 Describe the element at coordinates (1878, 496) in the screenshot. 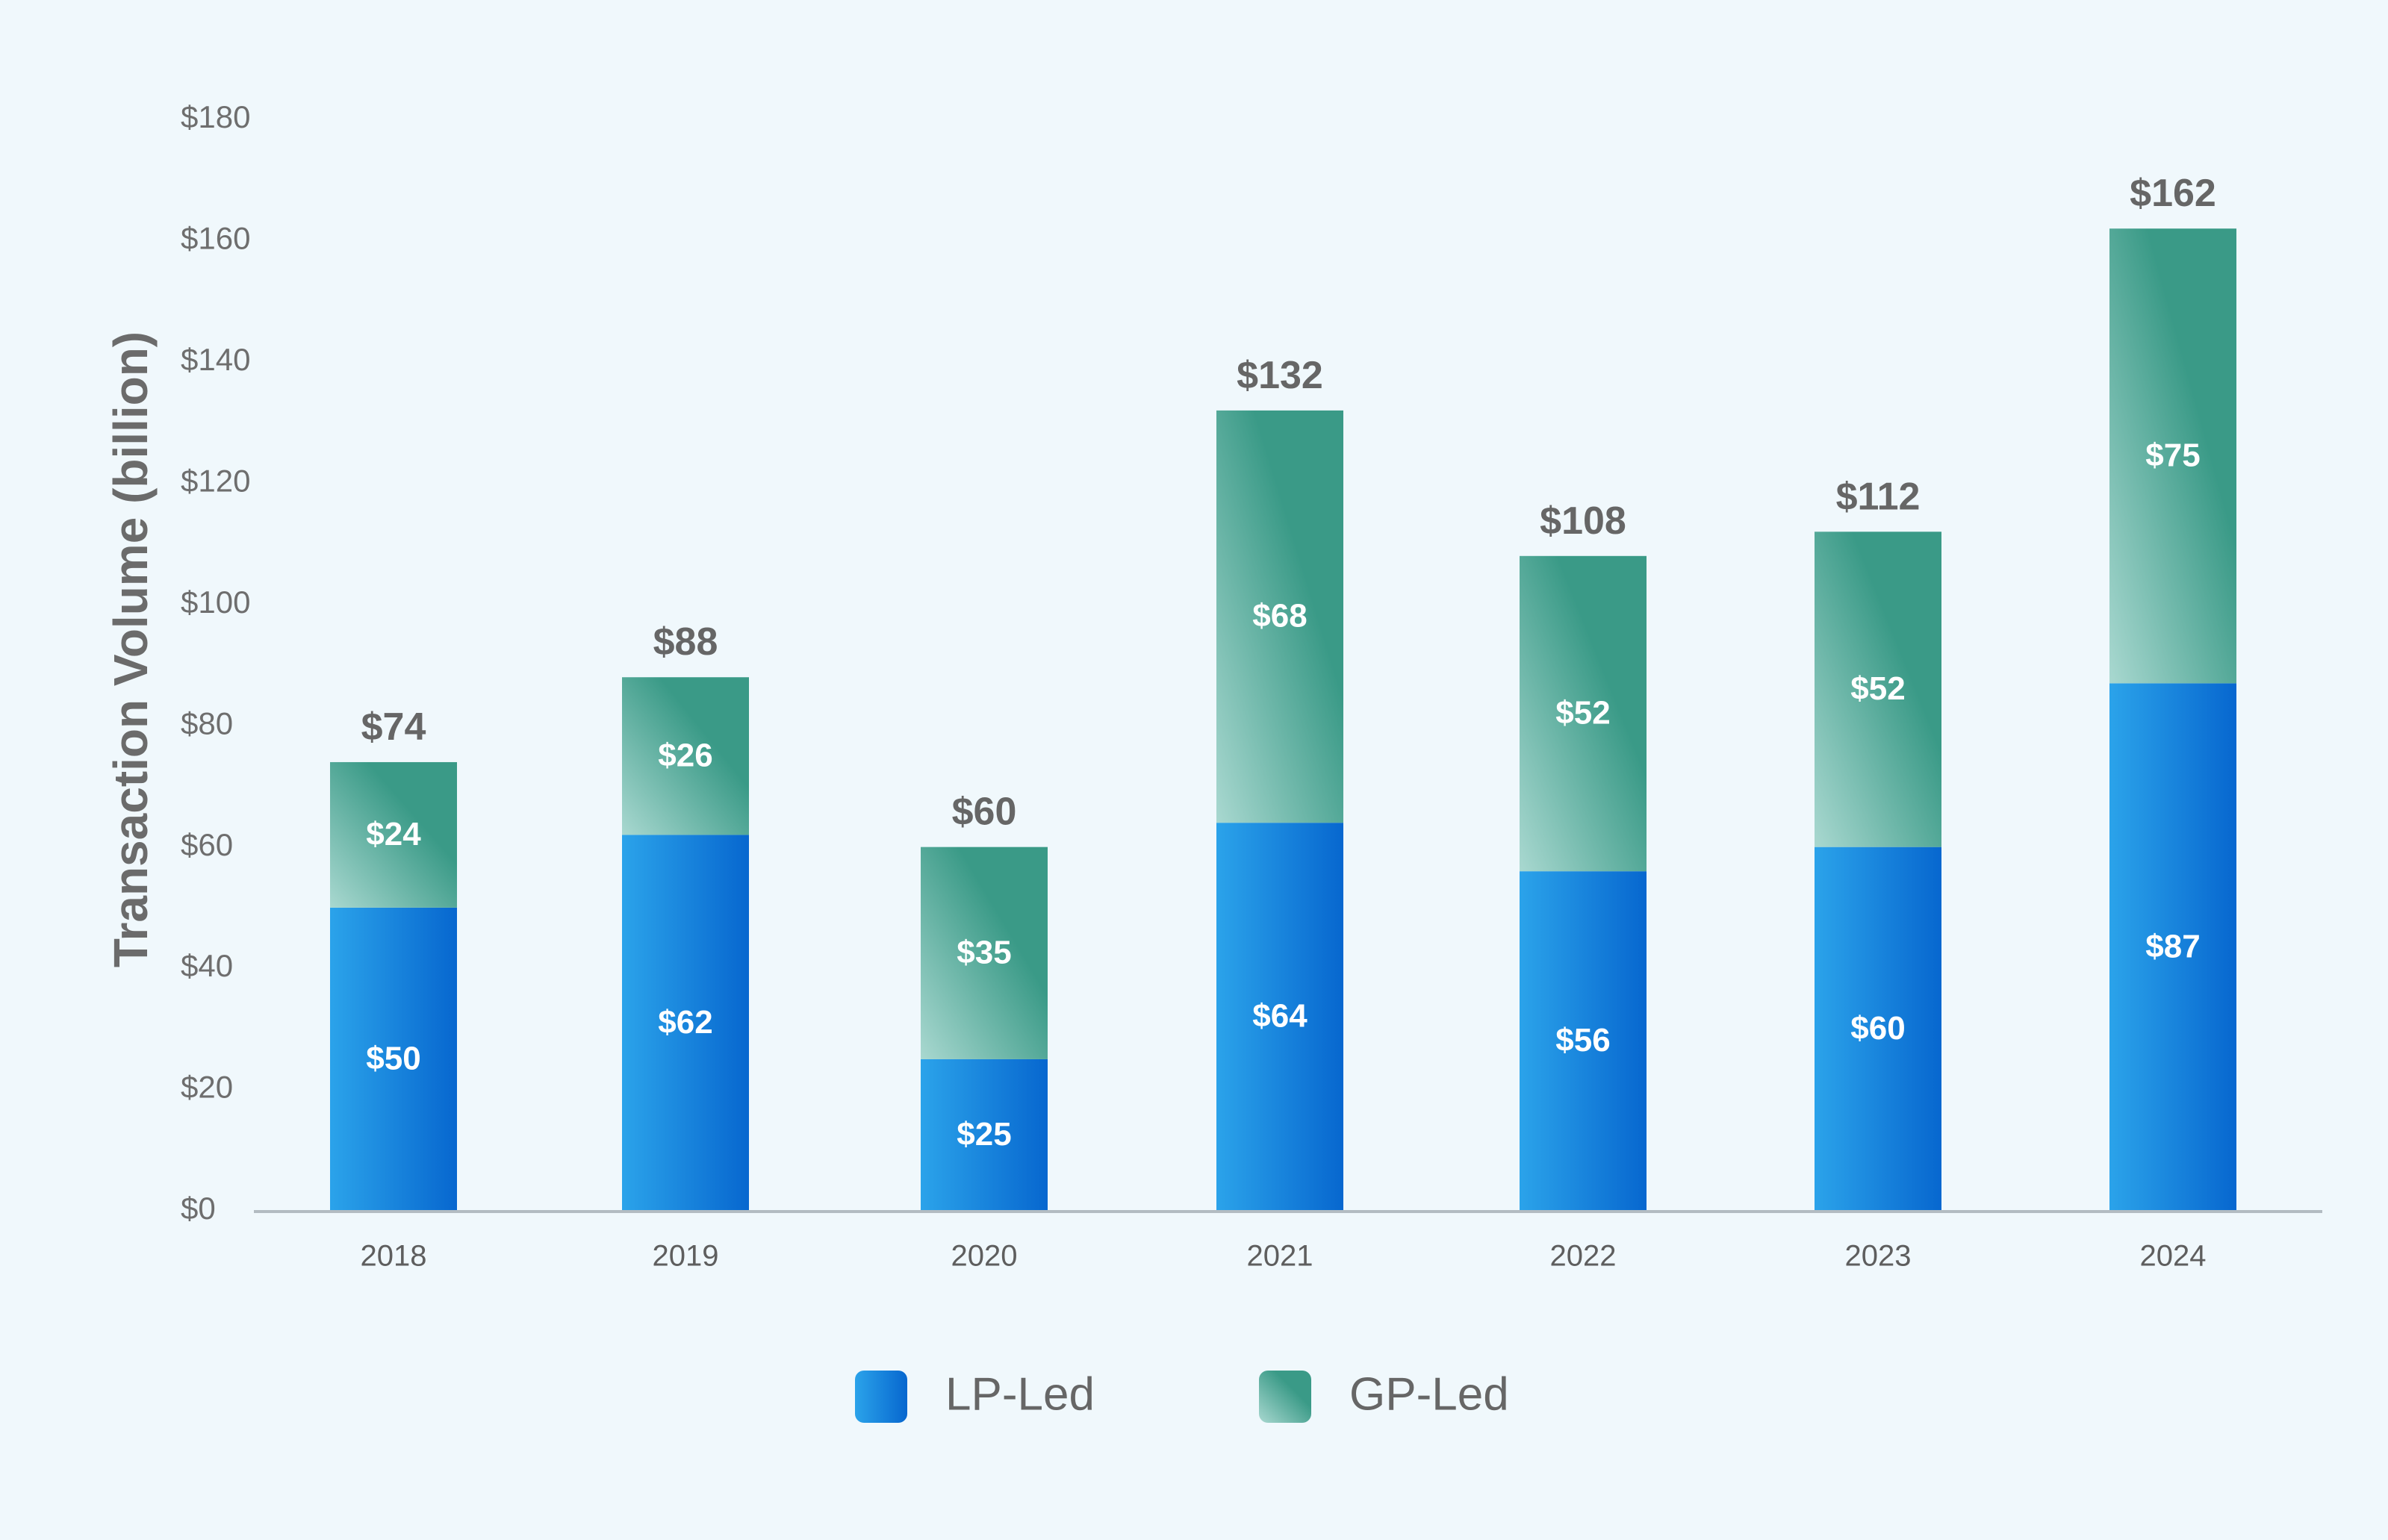

I see `bar-total-label: $112` at that location.